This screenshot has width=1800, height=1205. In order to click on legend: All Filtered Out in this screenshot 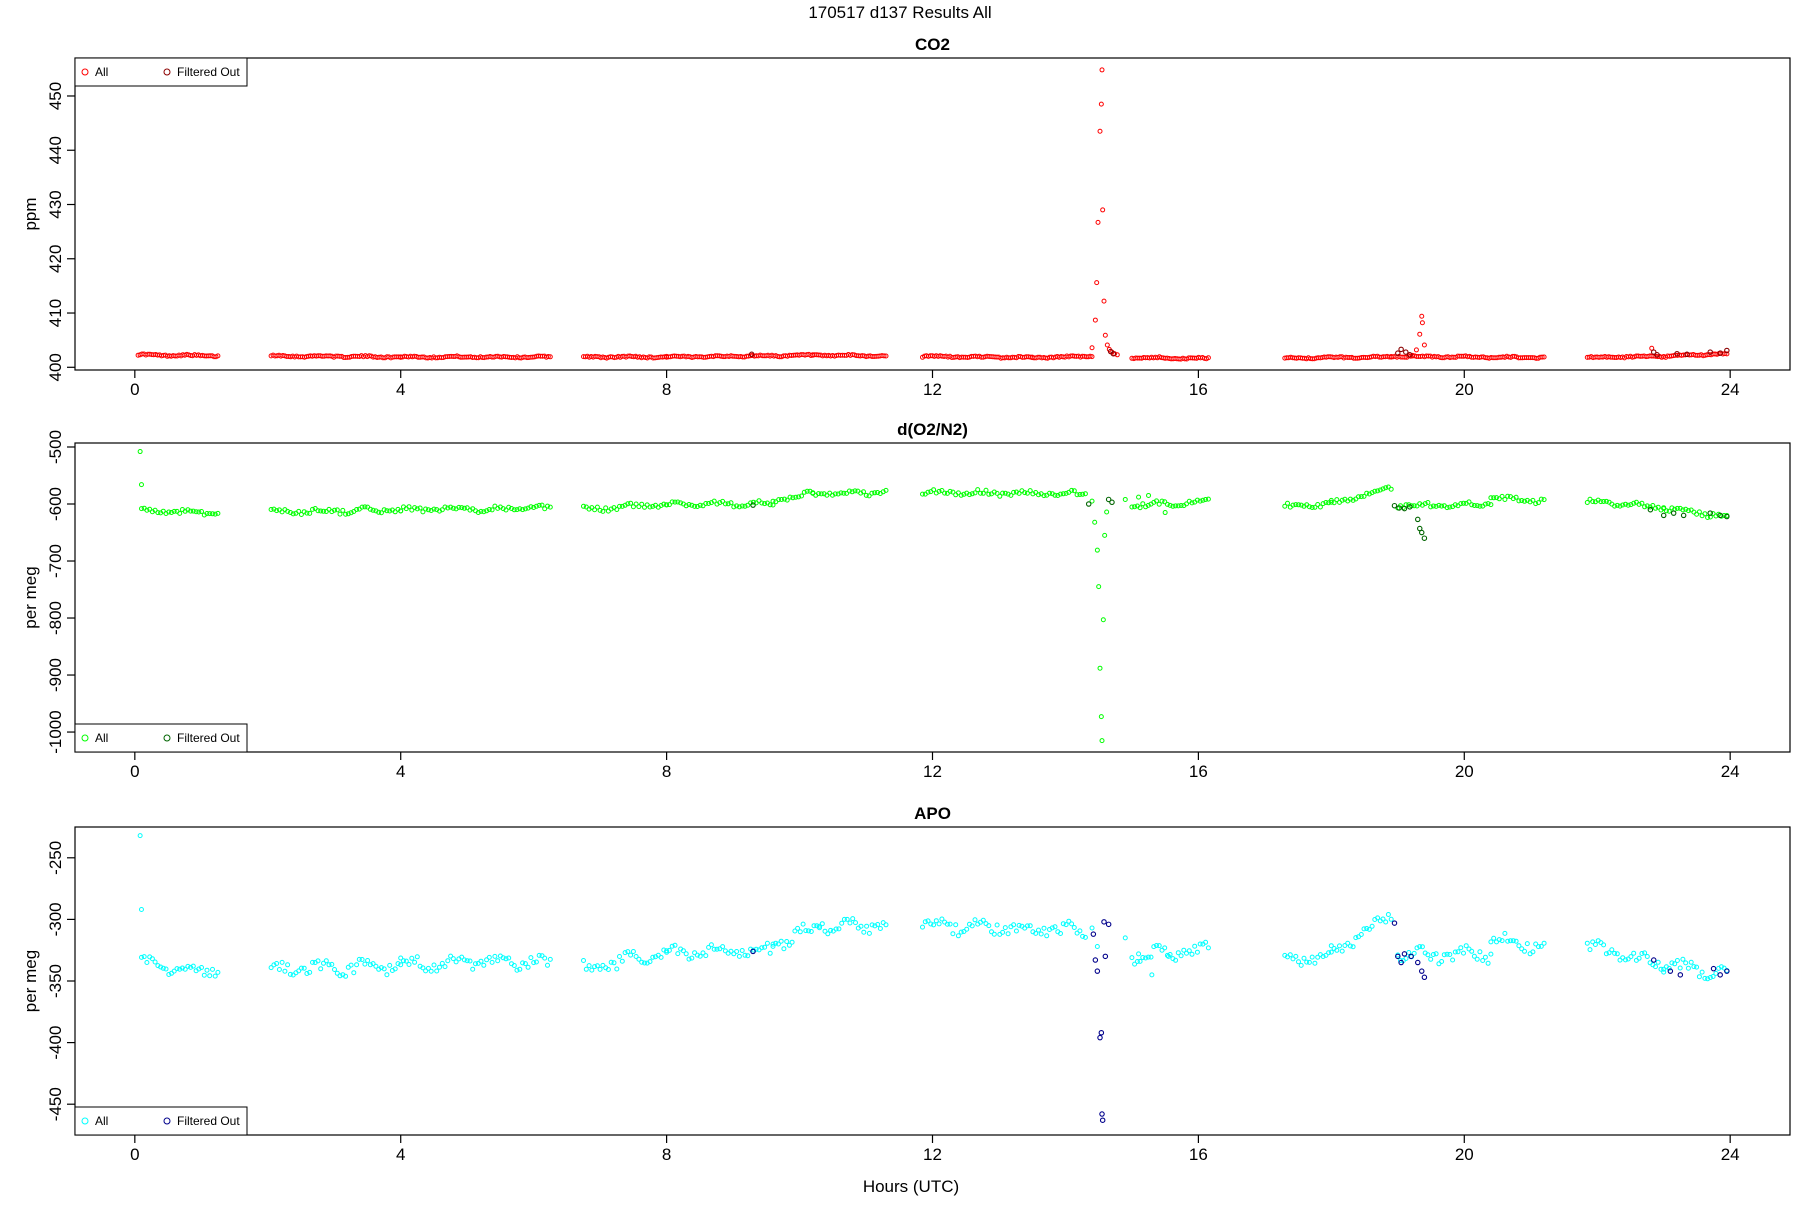, I will do `click(161, 72)`.